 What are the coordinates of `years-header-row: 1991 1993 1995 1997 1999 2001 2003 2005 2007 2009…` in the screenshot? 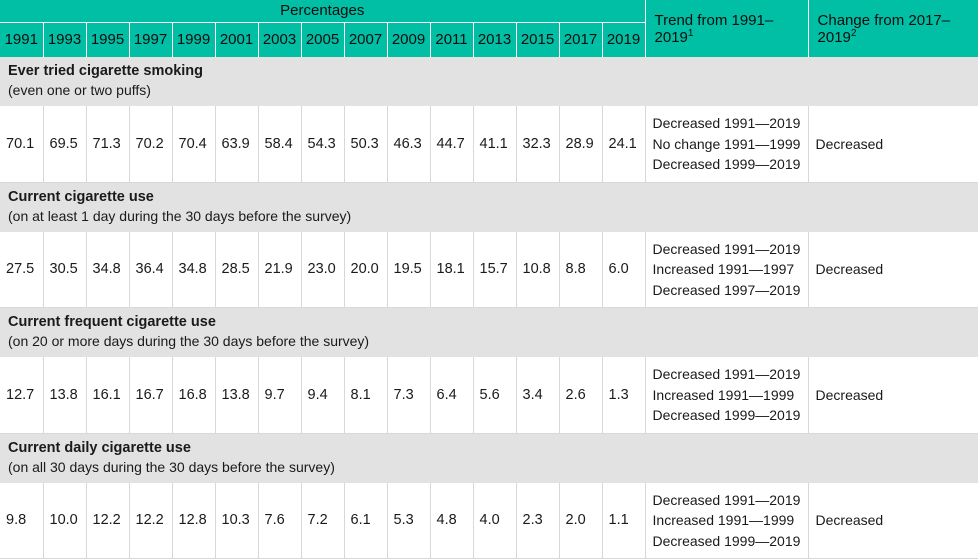 It's located at (489, 39).